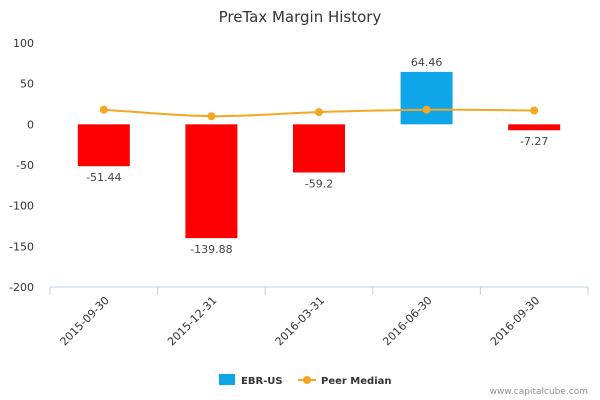 The image size is (600, 400). What do you see at coordinates (539, 392) in the screenshot?
I see `credit-text: www.capitalcube.com` at bounding box center [539, 392].